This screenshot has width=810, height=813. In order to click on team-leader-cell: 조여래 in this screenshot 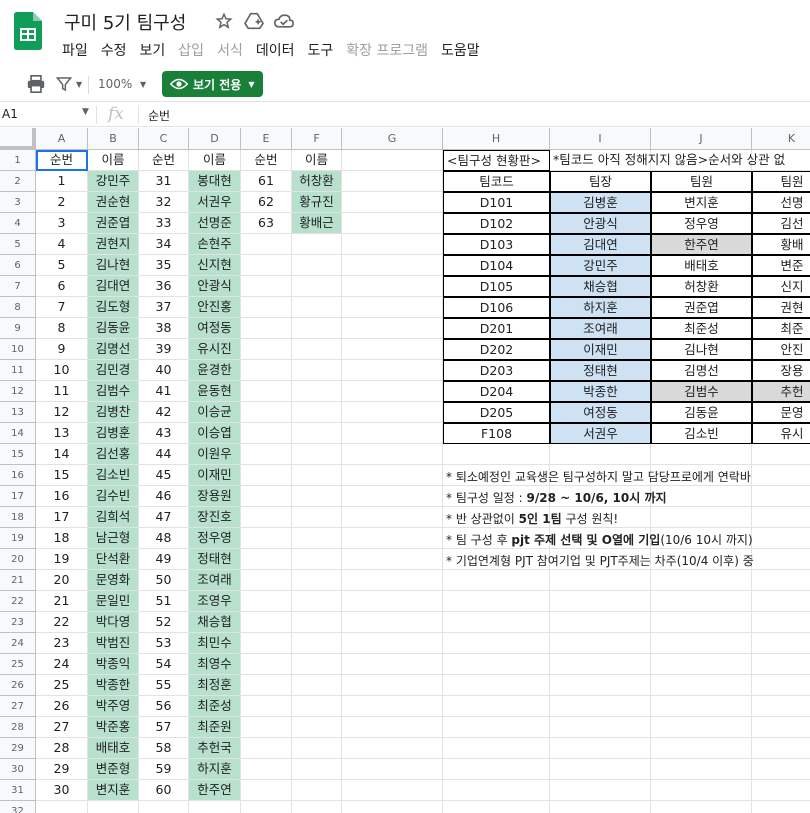, I will do `click(600, 328)`.